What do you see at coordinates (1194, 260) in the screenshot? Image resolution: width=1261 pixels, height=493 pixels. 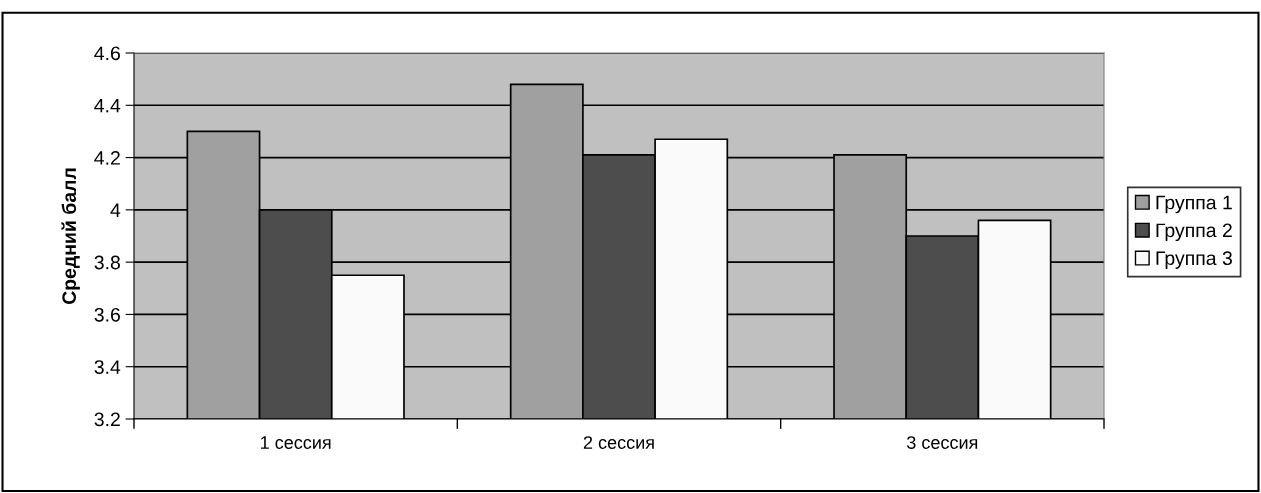 I see `legend-label: Группа 3` at bounding box center [1194, 260].